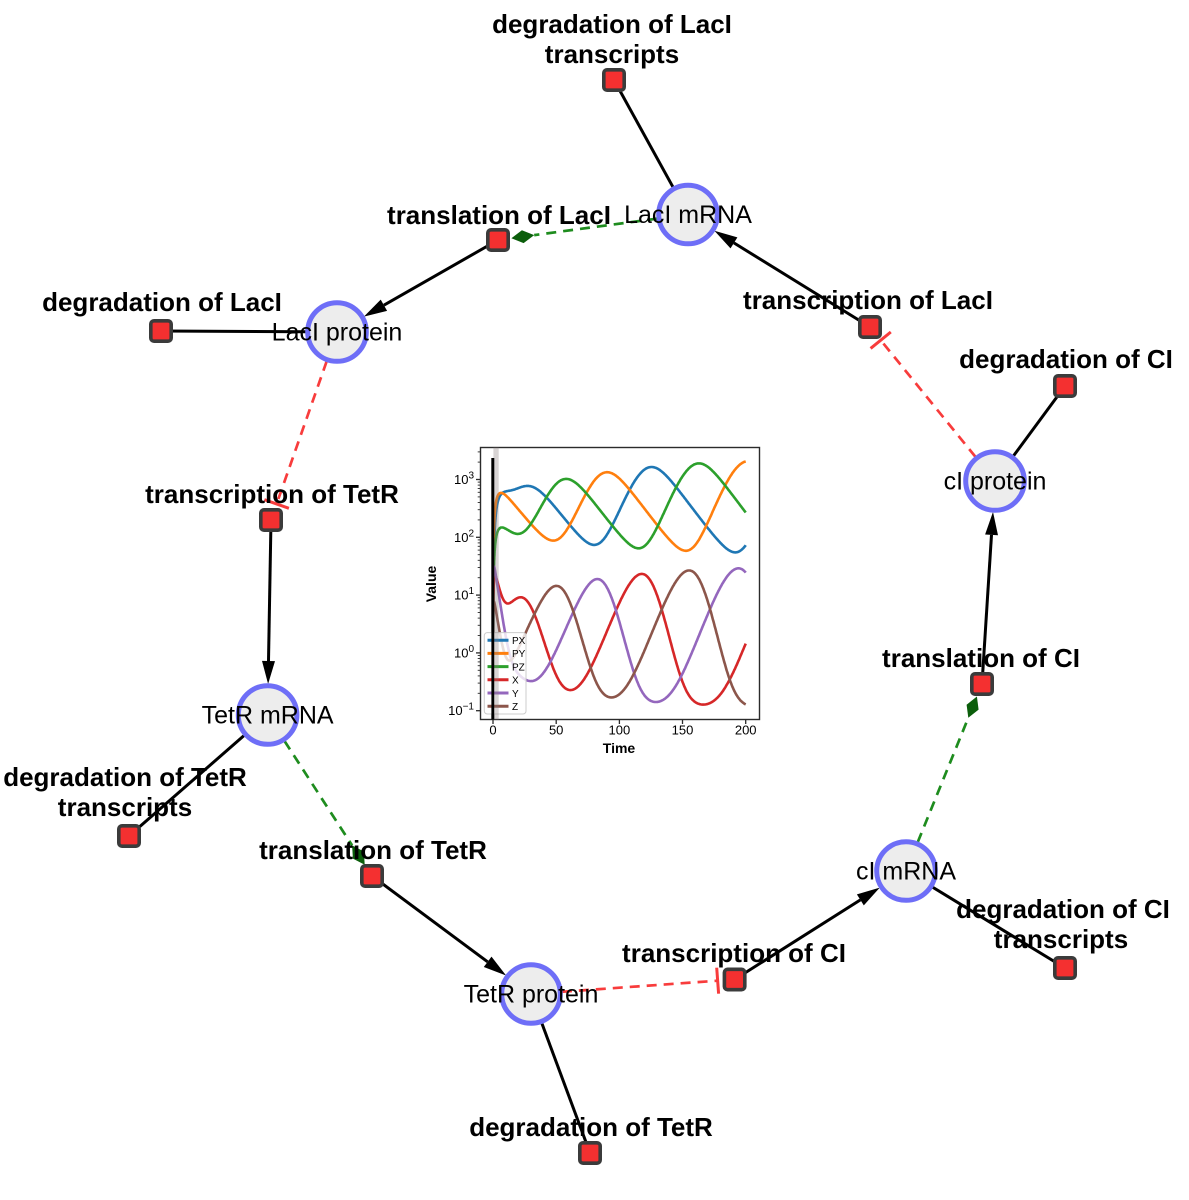  I want to click on svg-text: LacI protein, so click(337, 333).